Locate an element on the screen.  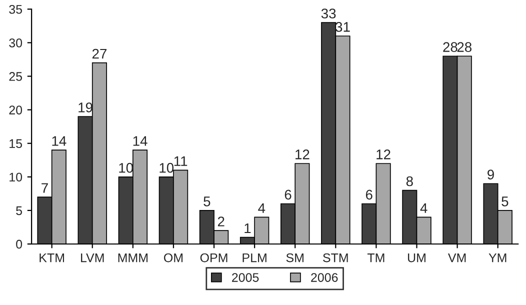
x-tick-label: STM is located at coordinates (335, 257).